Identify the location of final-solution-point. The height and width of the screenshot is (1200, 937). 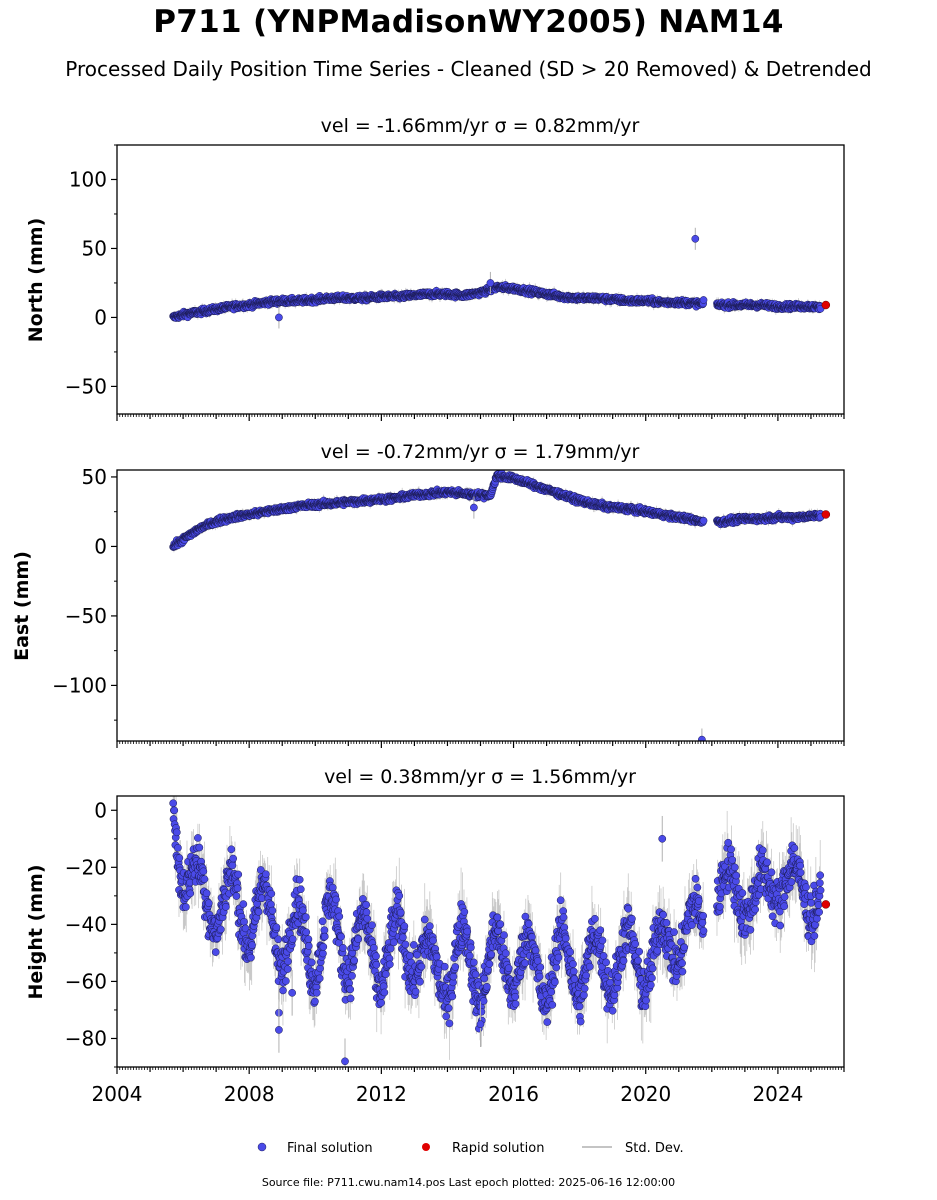
(703, 300).